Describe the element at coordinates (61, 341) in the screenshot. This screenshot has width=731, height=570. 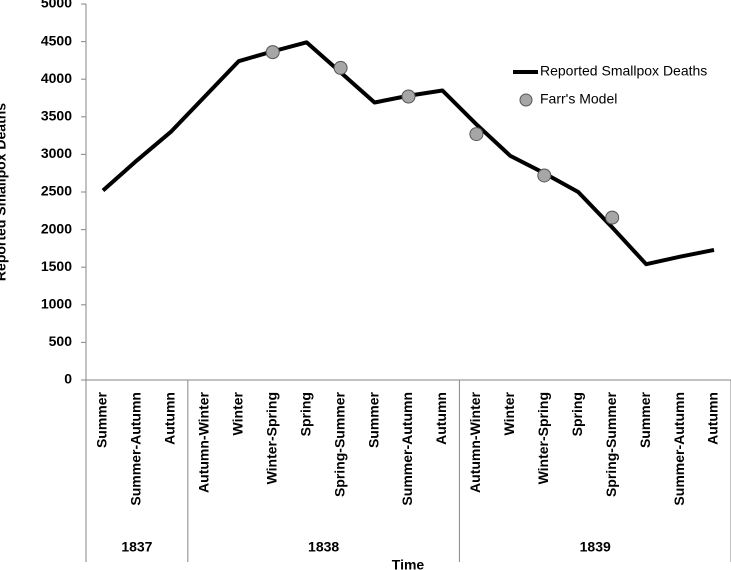
I see `y-tick-label: 500` at that location.